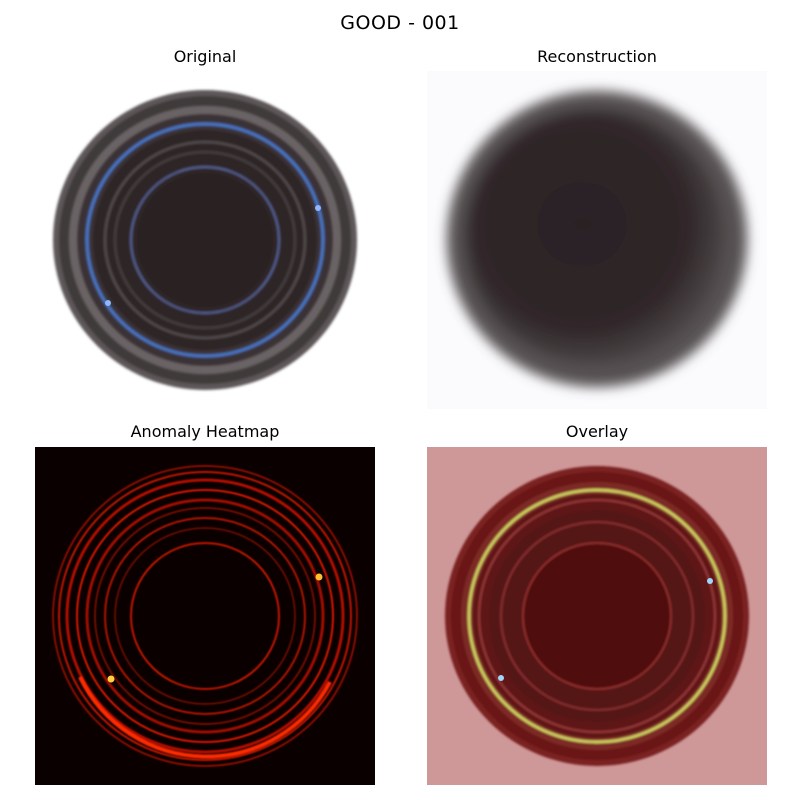  Describe the element at coordinates (205, 56) in the screenshot. I see `original-title: Original` at that location.